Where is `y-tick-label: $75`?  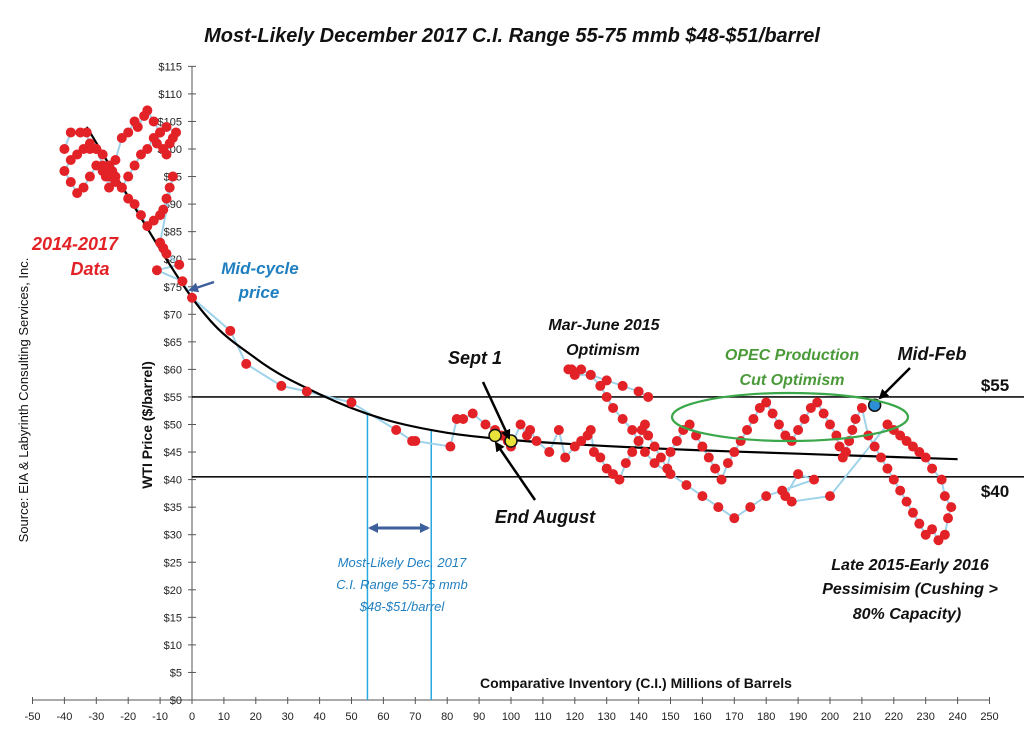 y-tick-label: $75 is located at coordinates (173, 288).